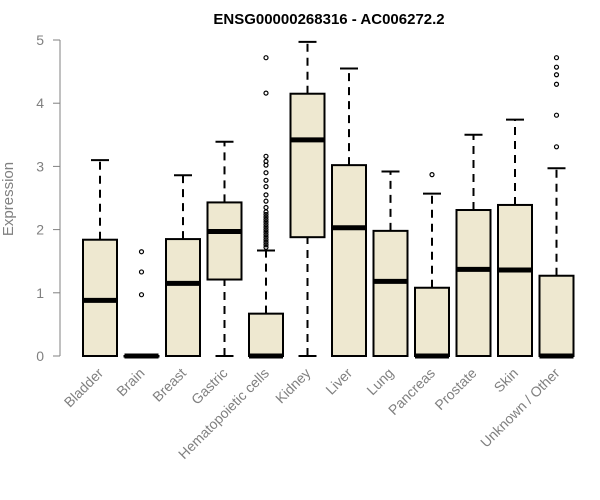 This screenshot has height=500, width=600. What do you see at coordinates (293, 386) in the screenshot?
I see `category-label: Kidney` at bounding box center [293, 386].